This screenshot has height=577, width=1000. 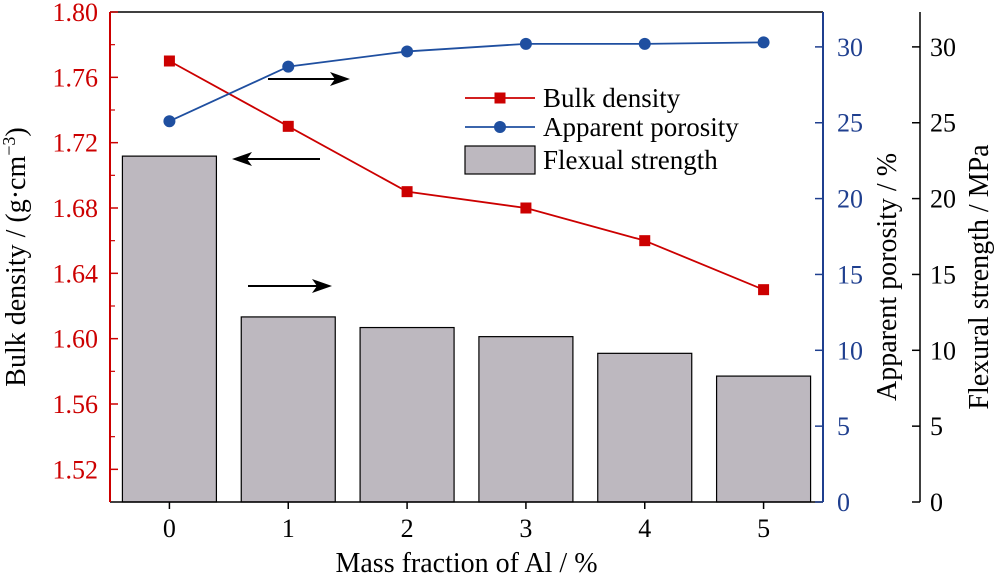 I want to click on right2-tick-label-3: 15, so click(x=943, y=274).